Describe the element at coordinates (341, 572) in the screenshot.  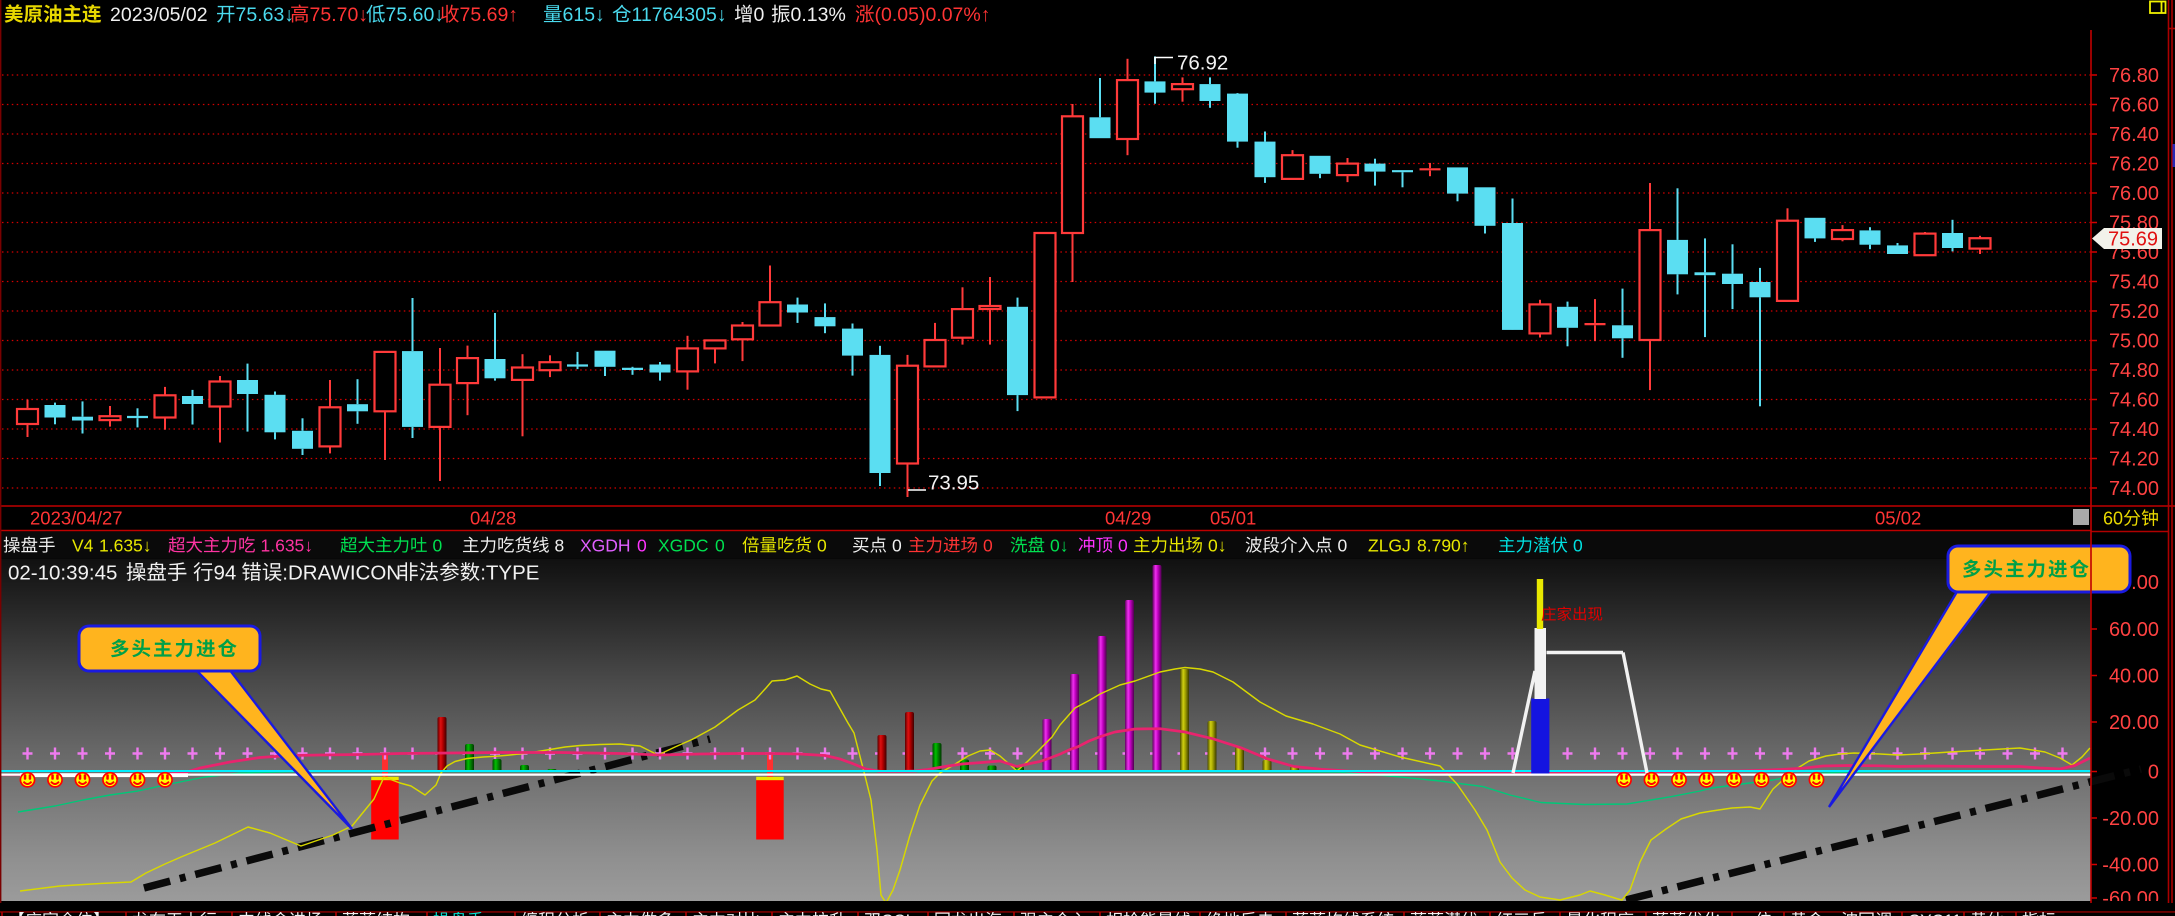
I see `svg-text: :DRAWICON` at that location.